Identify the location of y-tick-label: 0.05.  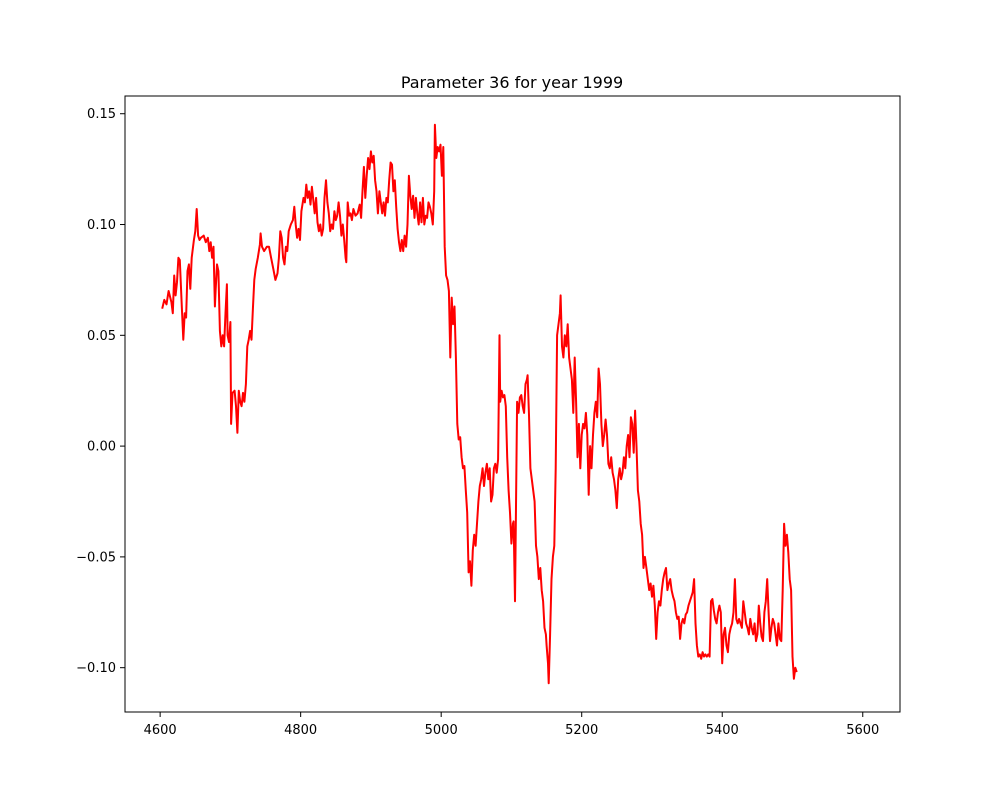
(101, 336).